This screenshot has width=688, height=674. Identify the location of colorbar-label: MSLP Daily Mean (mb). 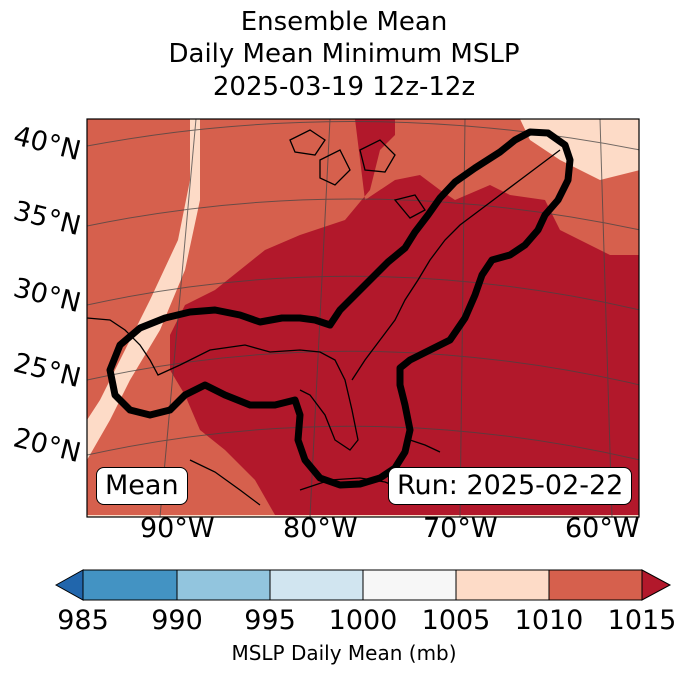
(344, 653).